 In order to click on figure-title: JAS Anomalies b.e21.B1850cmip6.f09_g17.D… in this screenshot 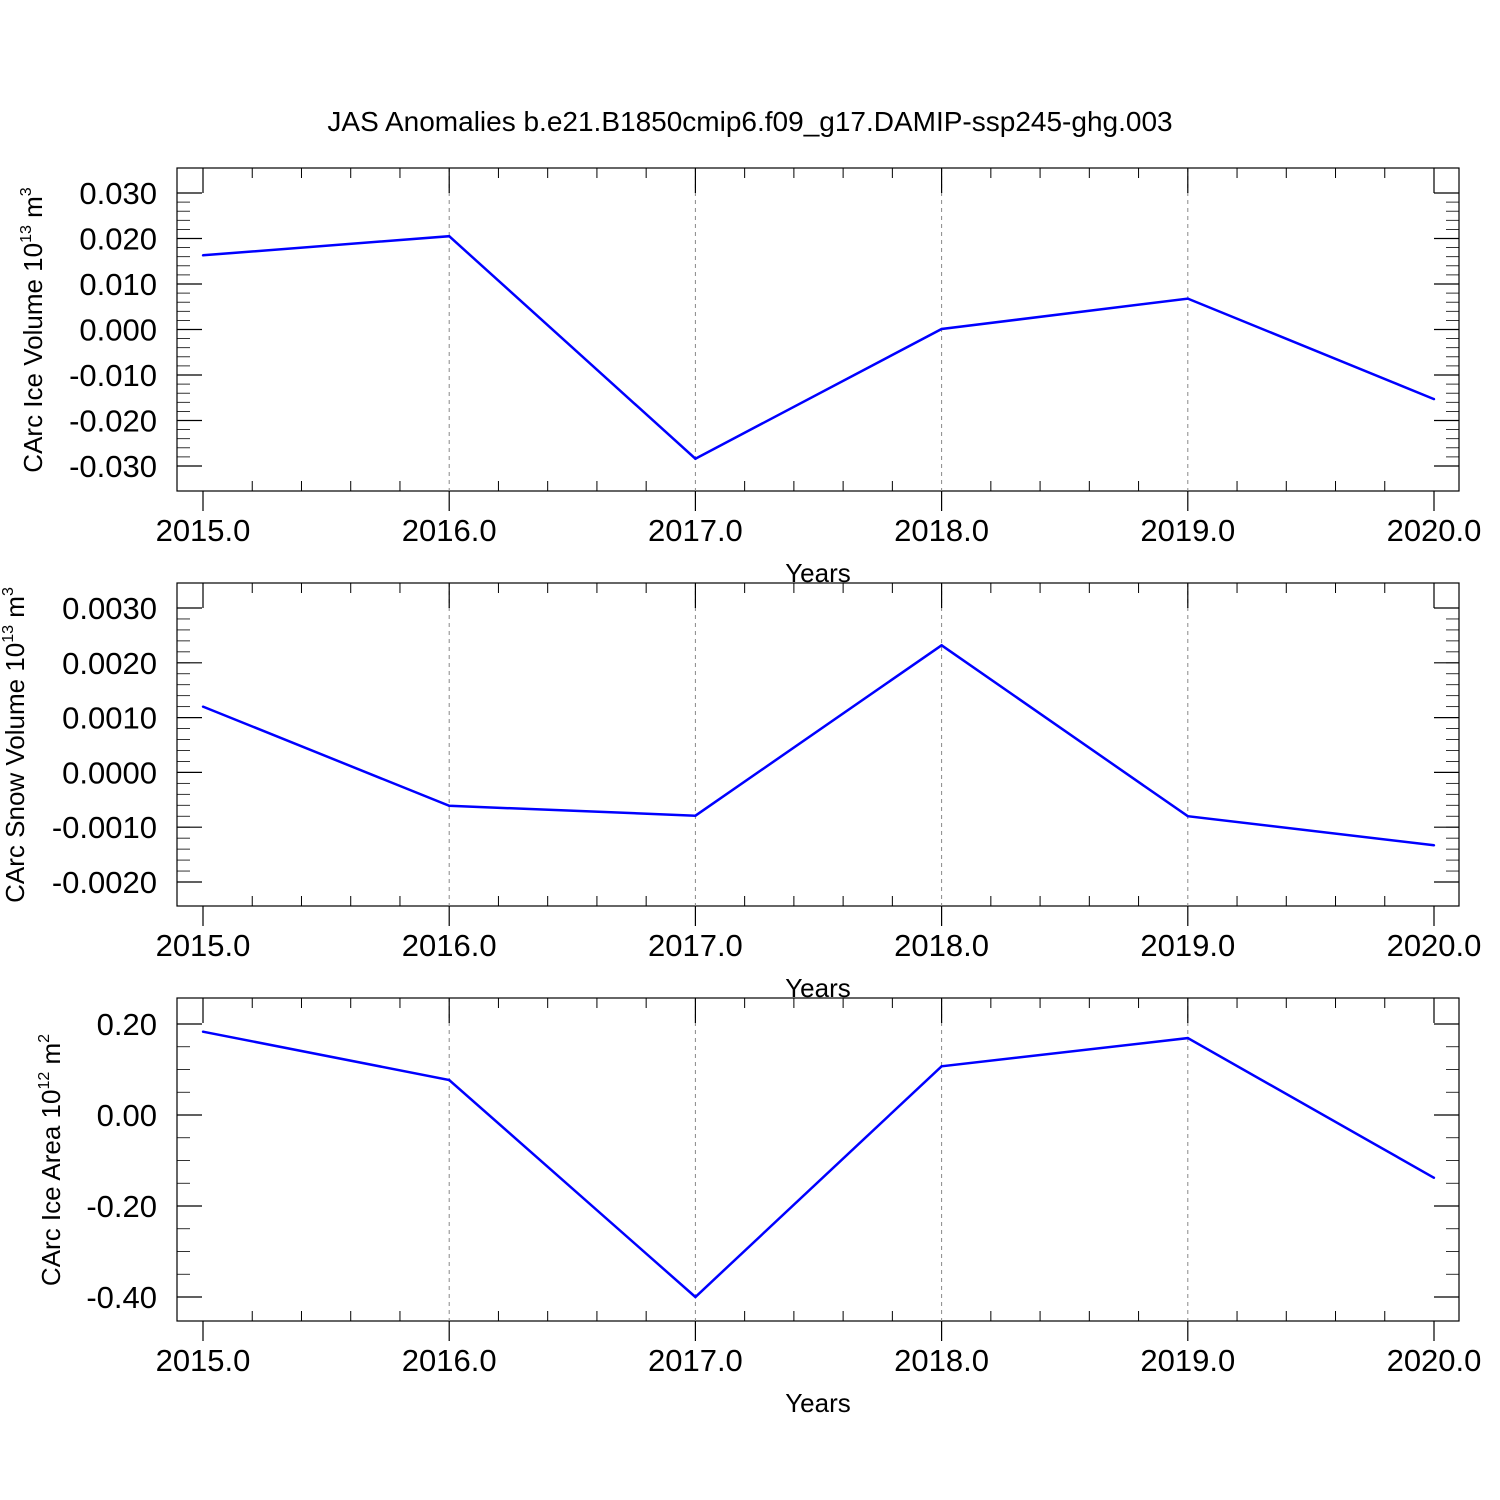, I will do `click(749, 121)`.